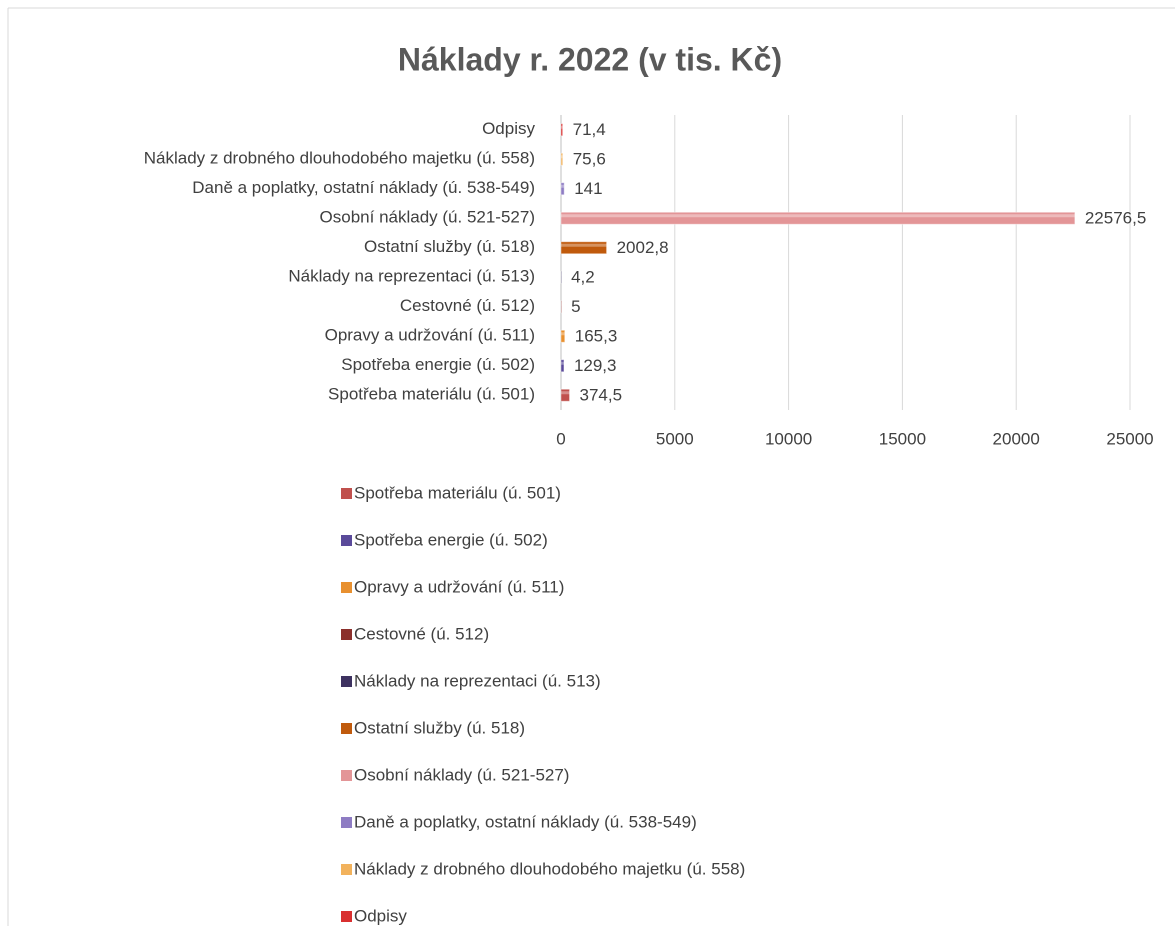  I want to click on y-tick-label: Spotřeba materiálu (ú. 501), so click(431, 394).